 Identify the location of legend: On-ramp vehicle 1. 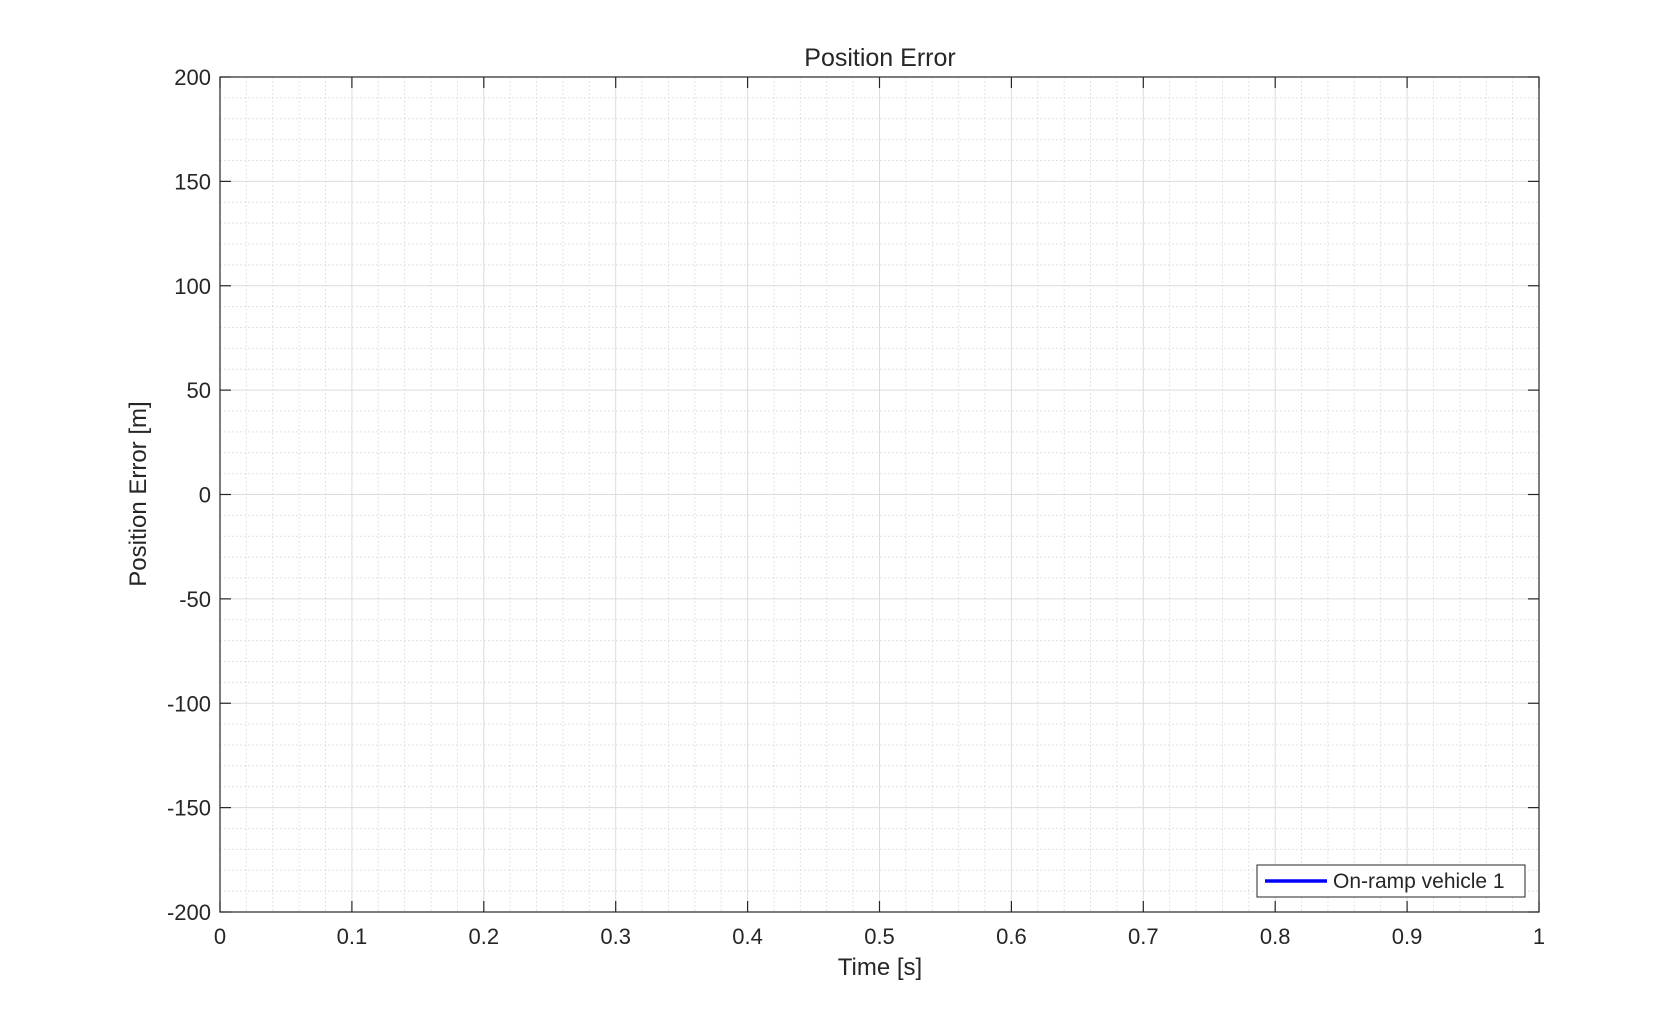
(1391, 881).